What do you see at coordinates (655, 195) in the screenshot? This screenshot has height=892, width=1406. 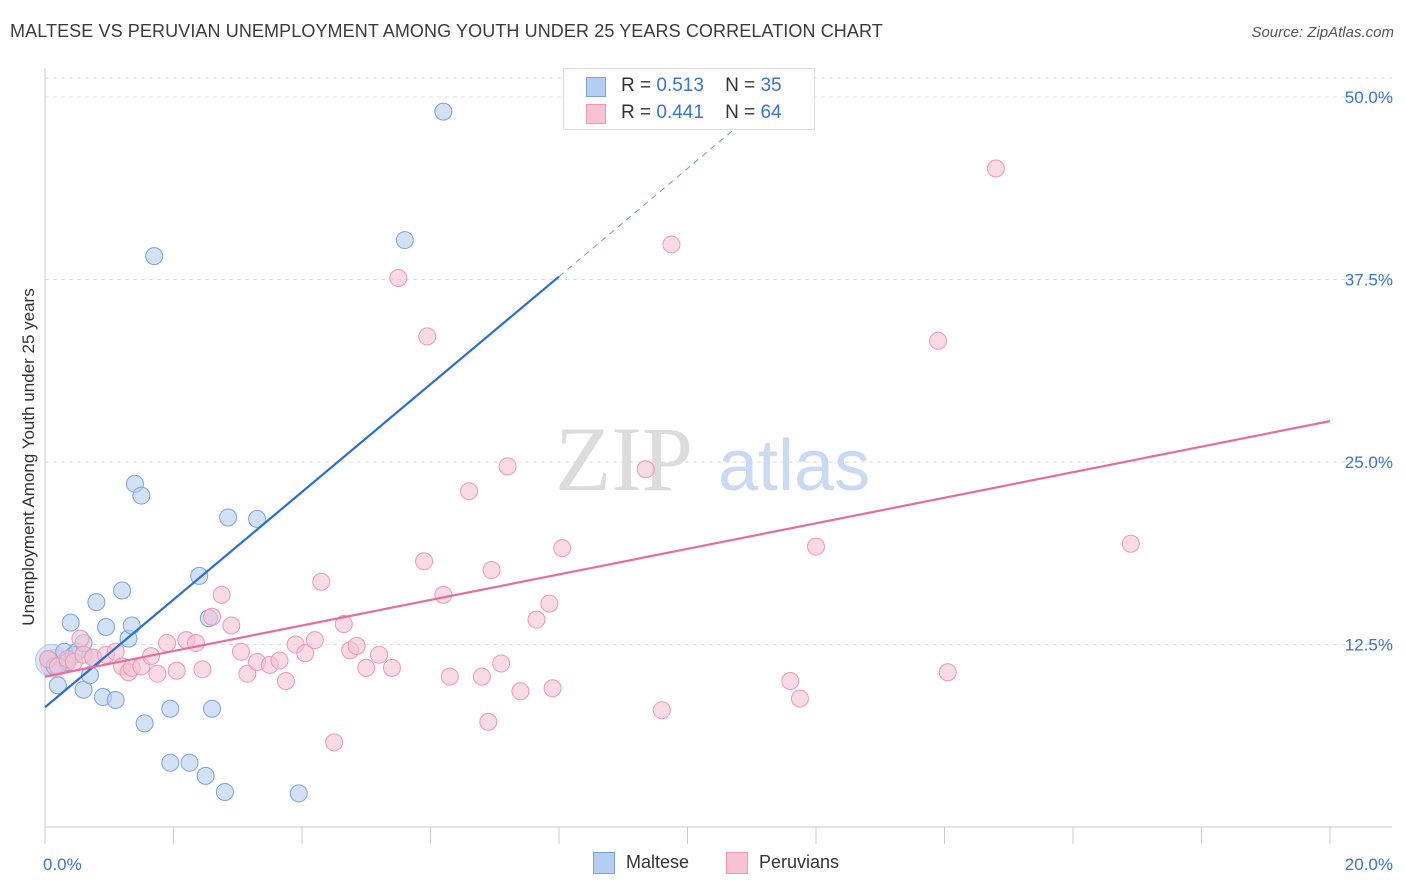 I see `maltese-trendline-extension` at bounding box center [655, 195].